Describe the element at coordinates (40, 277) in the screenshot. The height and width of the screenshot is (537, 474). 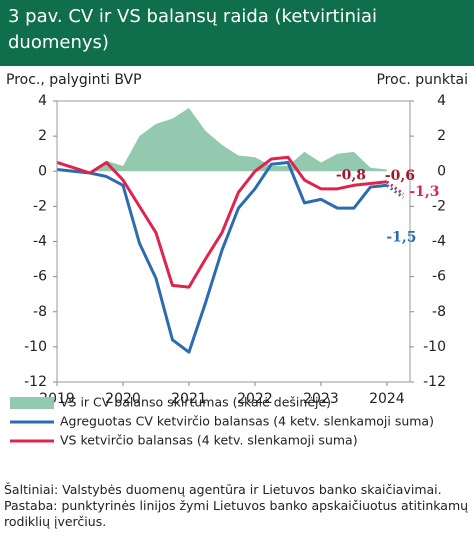
I see `y-tick-label: -6` at that location.